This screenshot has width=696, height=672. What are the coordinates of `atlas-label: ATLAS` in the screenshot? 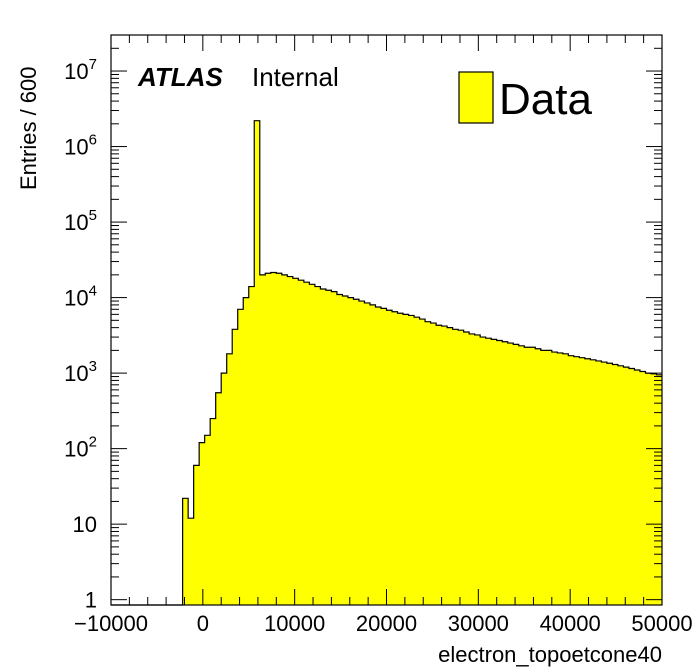 It's located at (180, 77).